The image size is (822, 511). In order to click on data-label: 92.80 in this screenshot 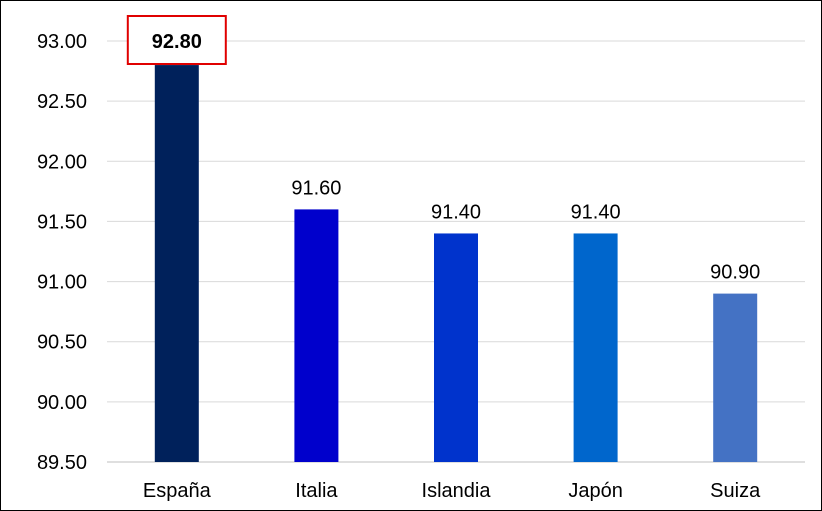, I will do `click(177, 42)`.